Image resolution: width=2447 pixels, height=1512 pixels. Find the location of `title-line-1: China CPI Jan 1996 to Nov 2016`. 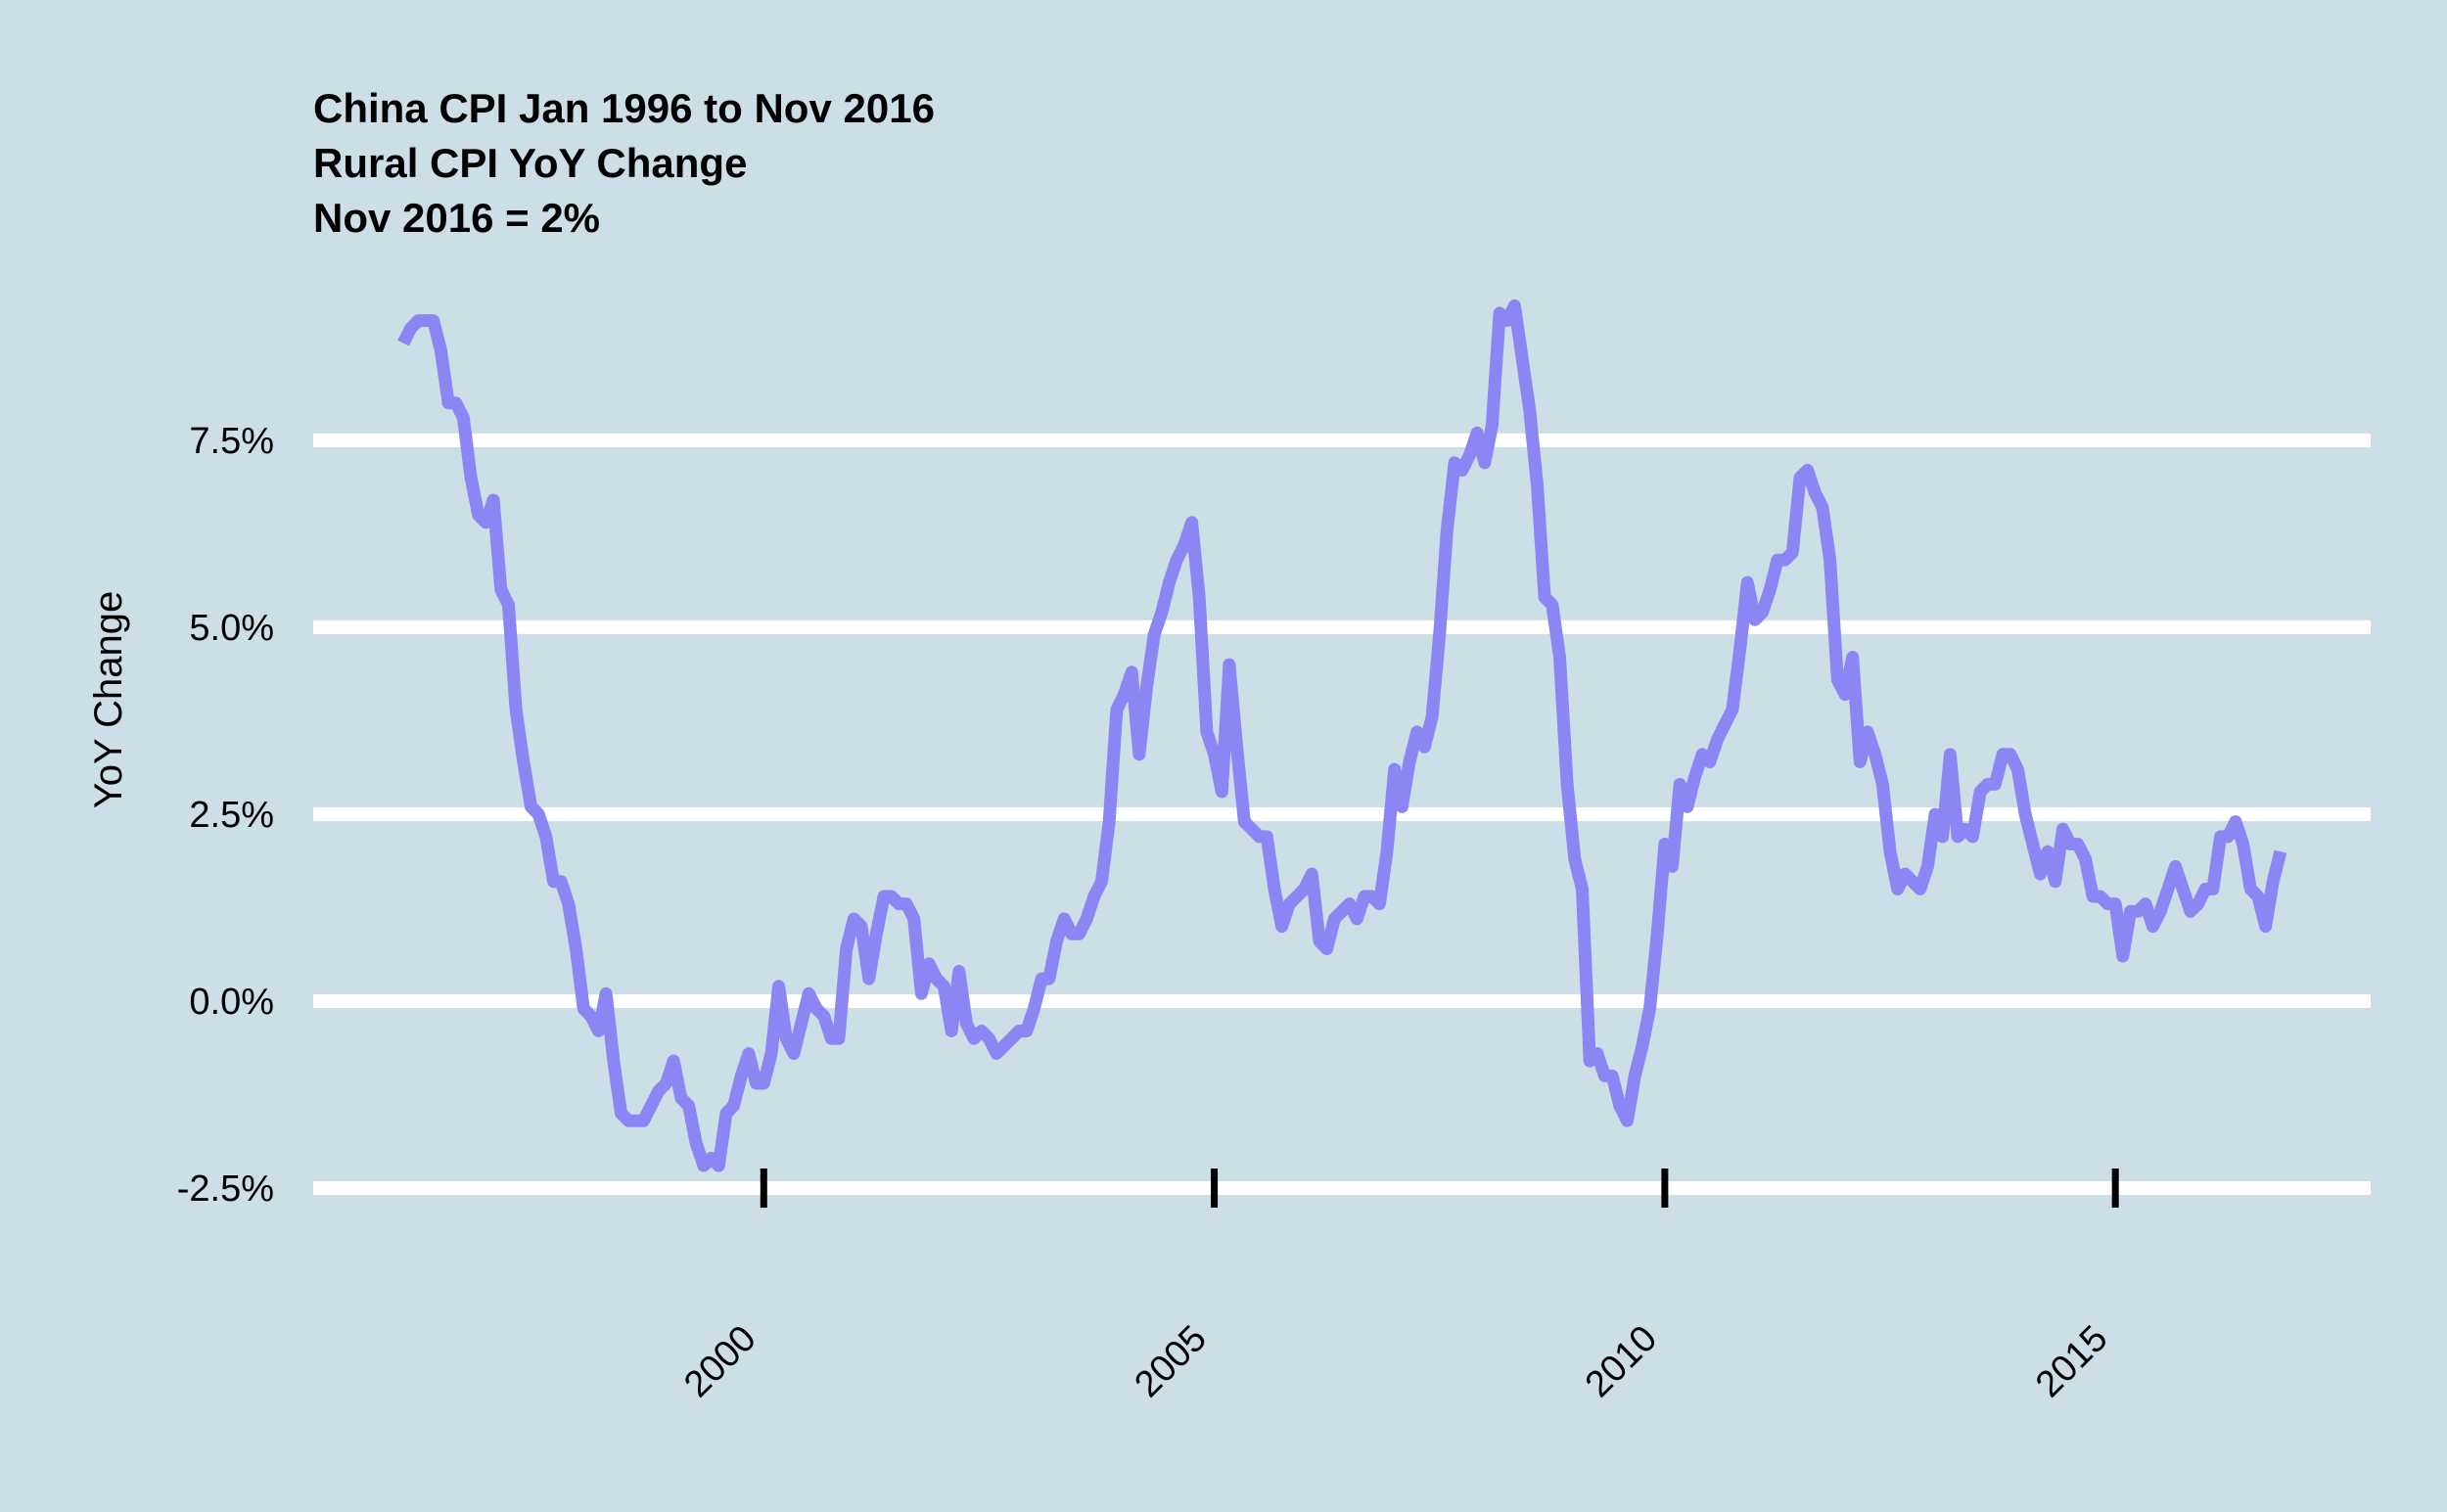

title-line-1: China CPI Jan 1996 to Nov 2016 is located at coordinates (624, 108).